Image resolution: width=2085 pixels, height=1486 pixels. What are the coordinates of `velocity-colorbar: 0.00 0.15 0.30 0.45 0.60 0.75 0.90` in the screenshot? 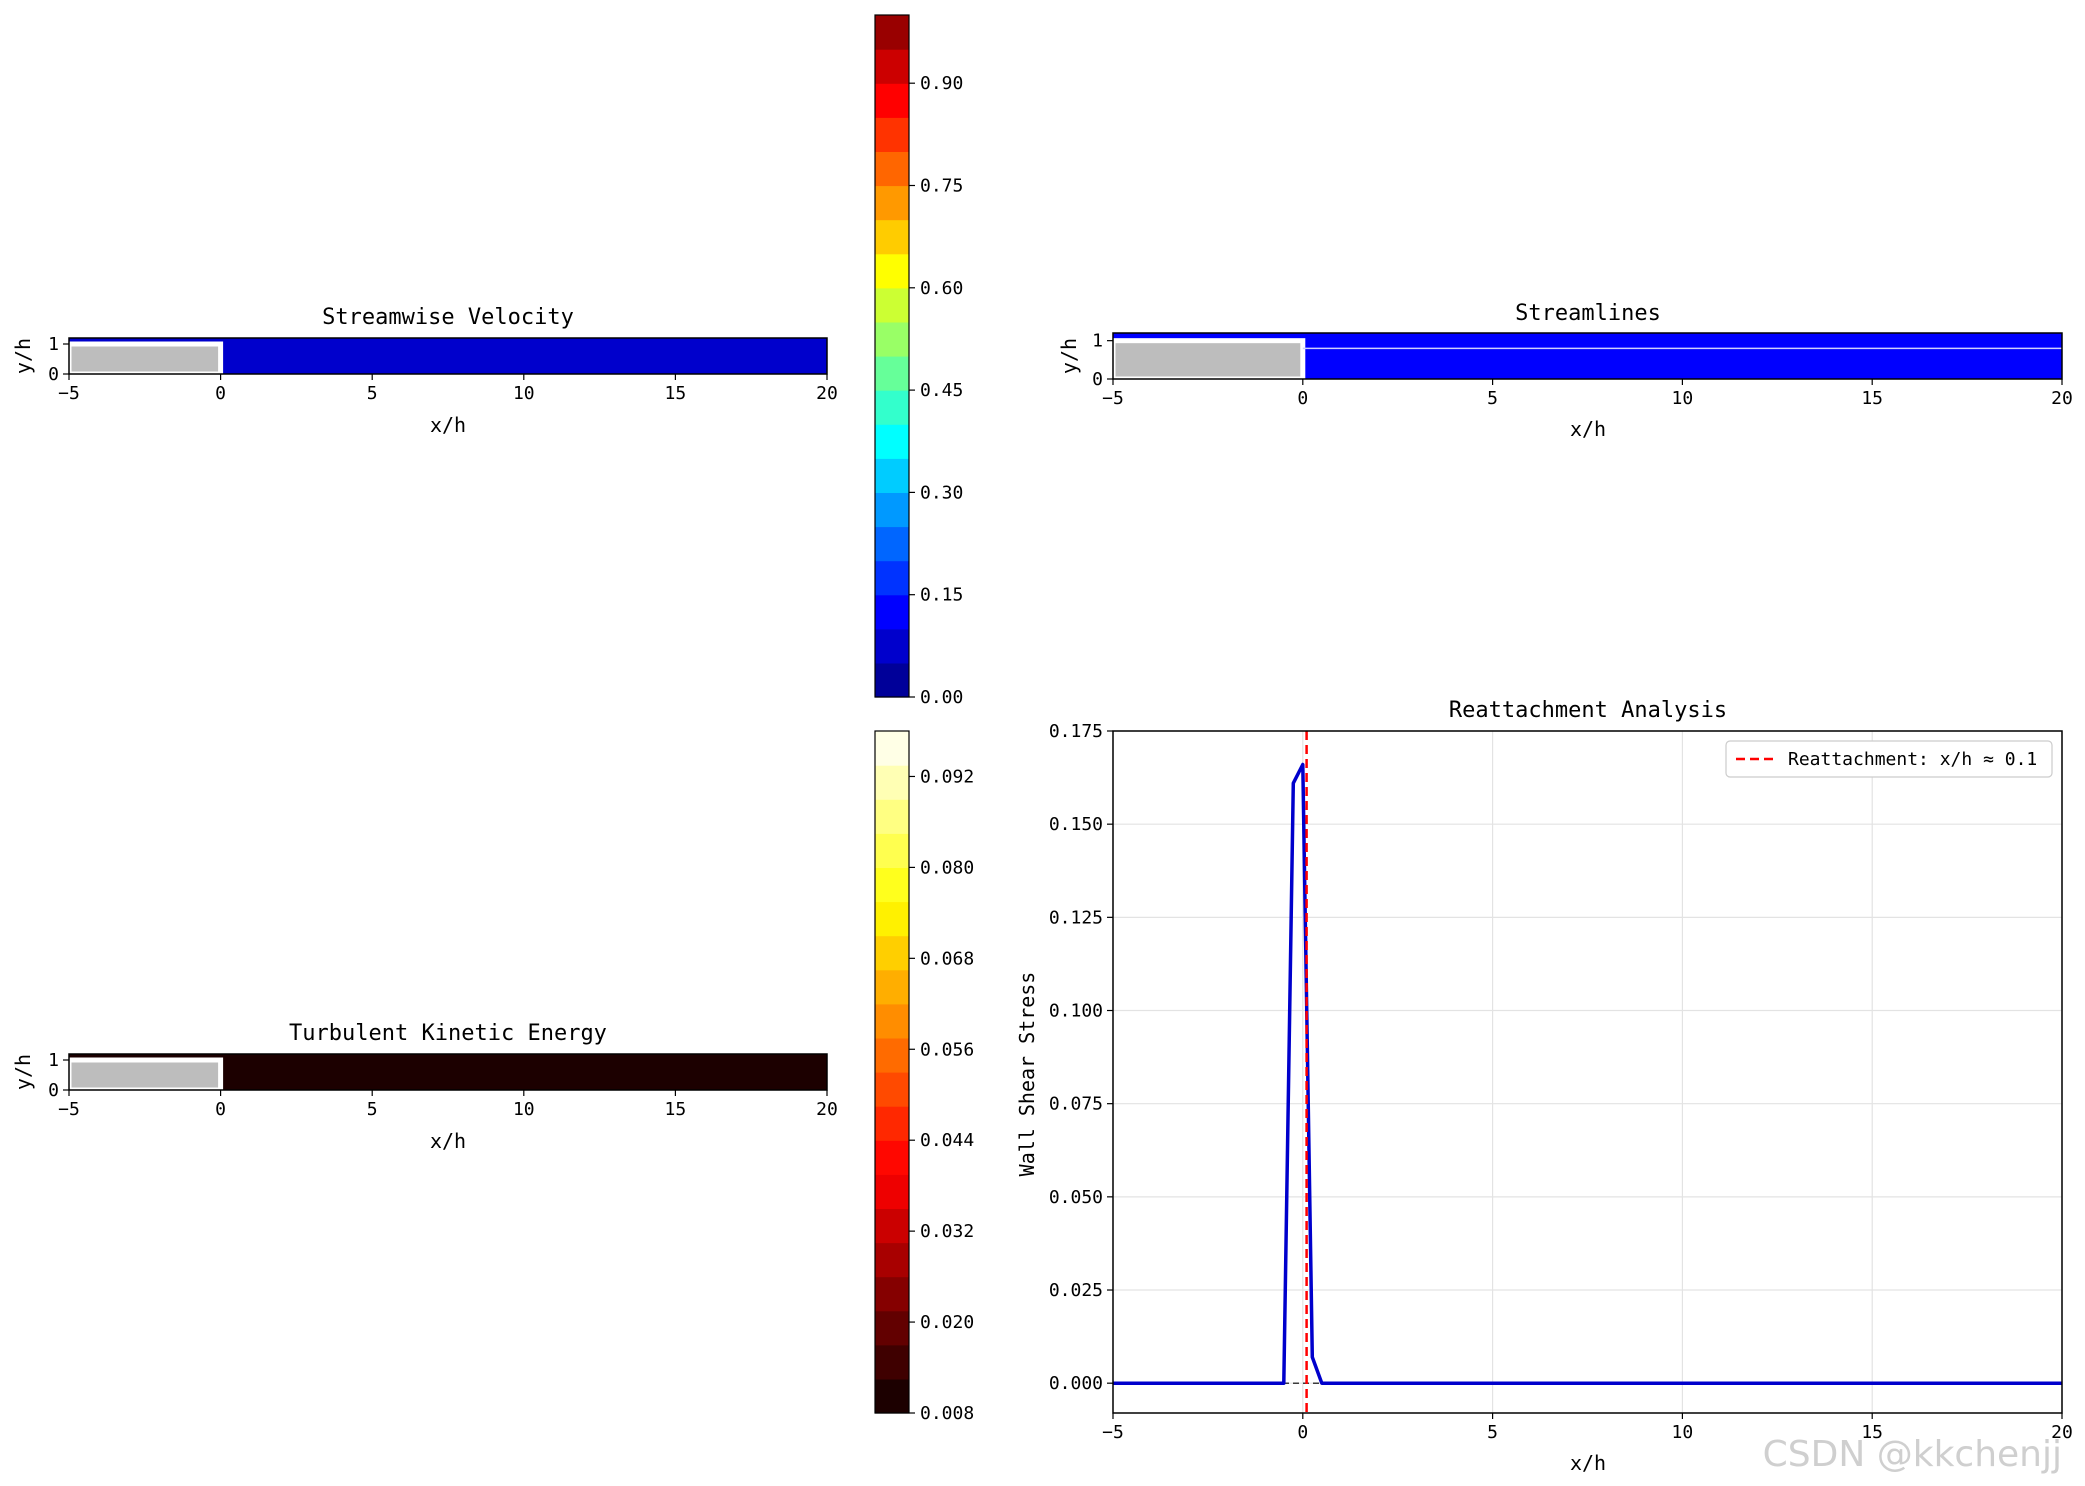 It's located at (918, 361).